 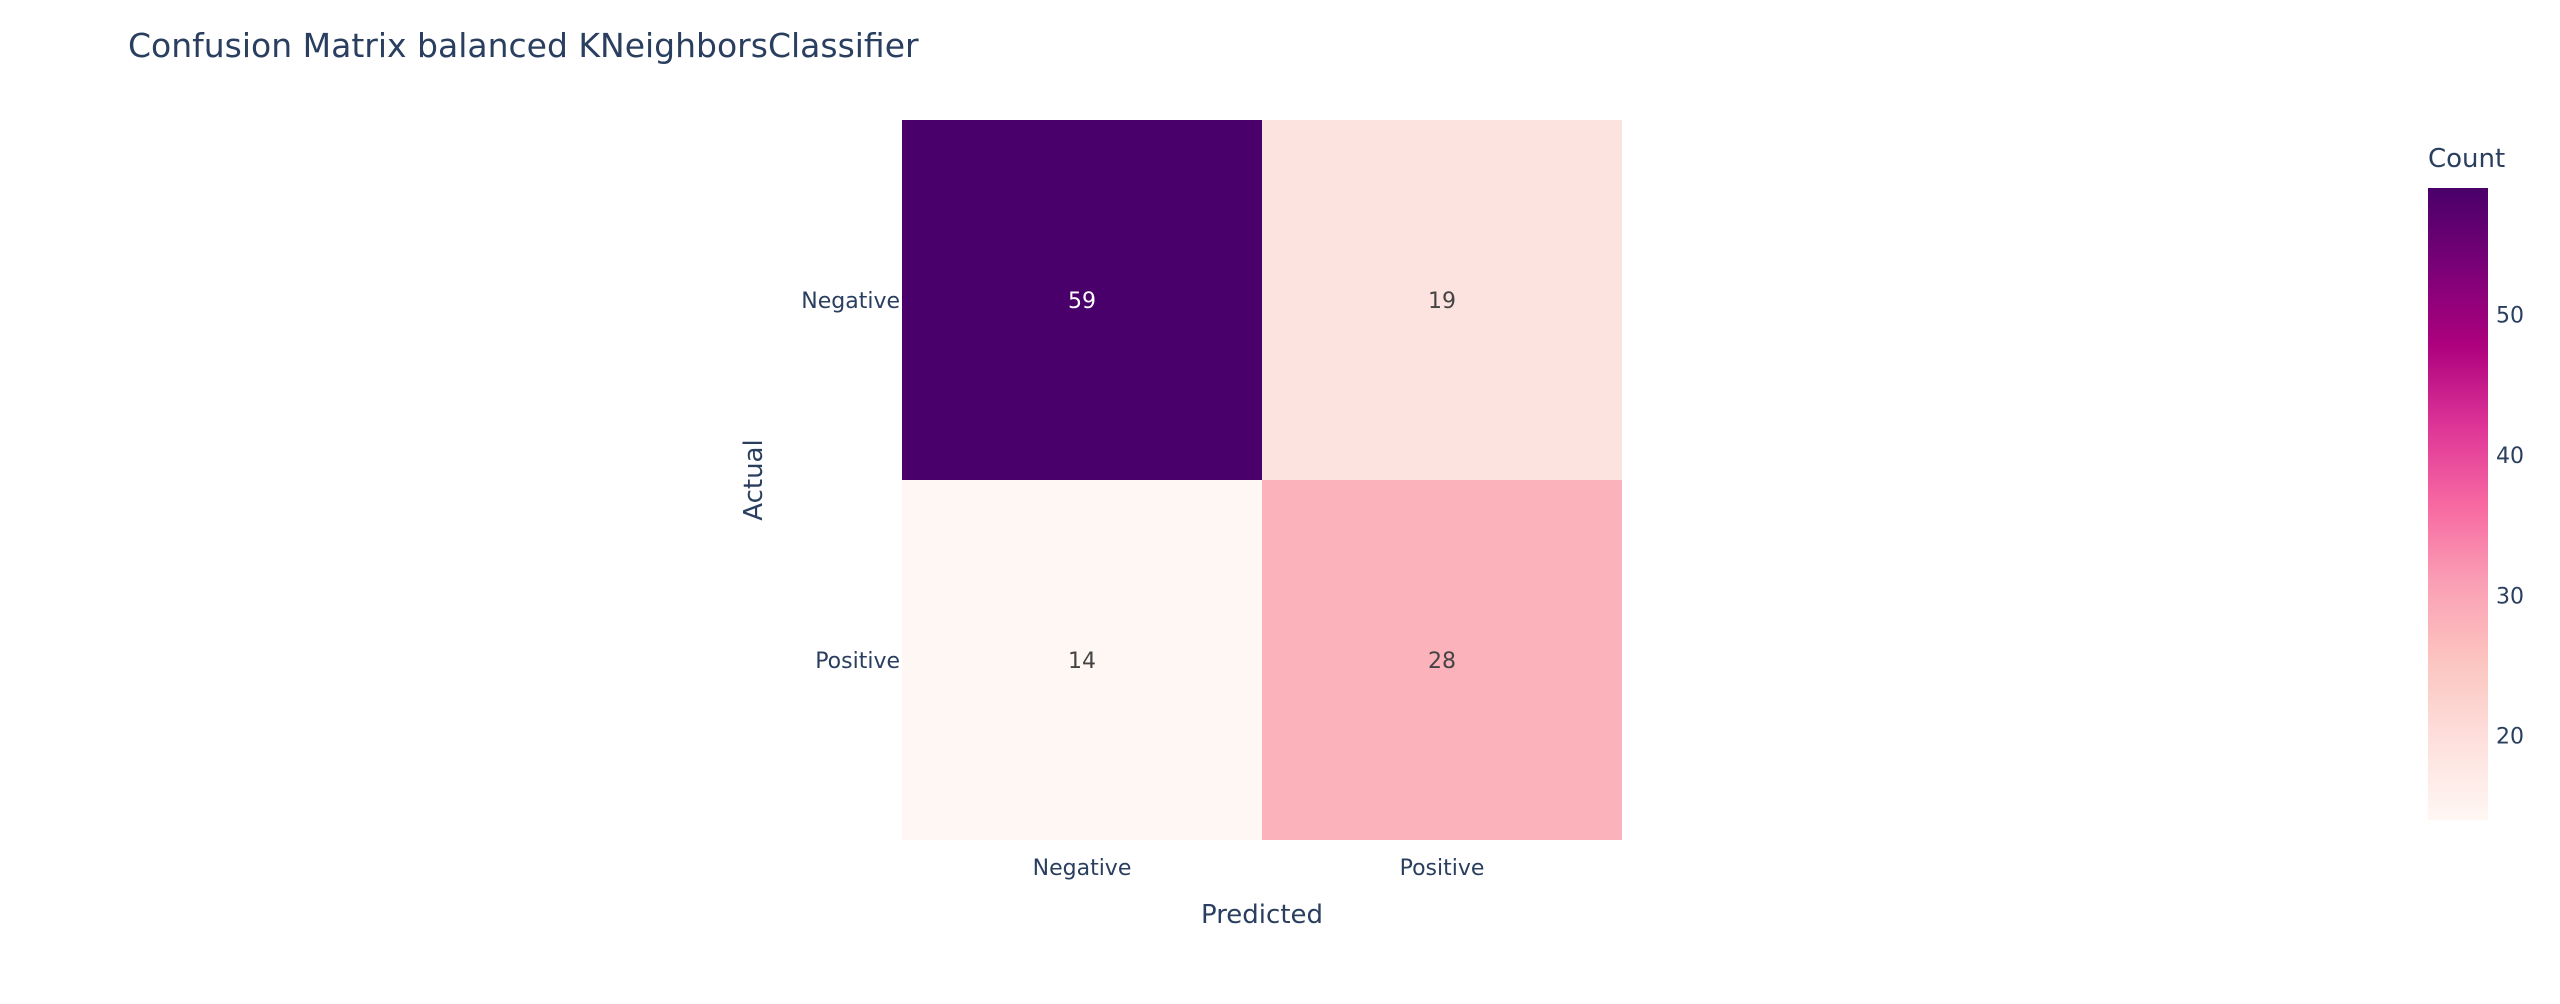 I want to click on cell-value-label: 59, so click(x=1082, y=301).